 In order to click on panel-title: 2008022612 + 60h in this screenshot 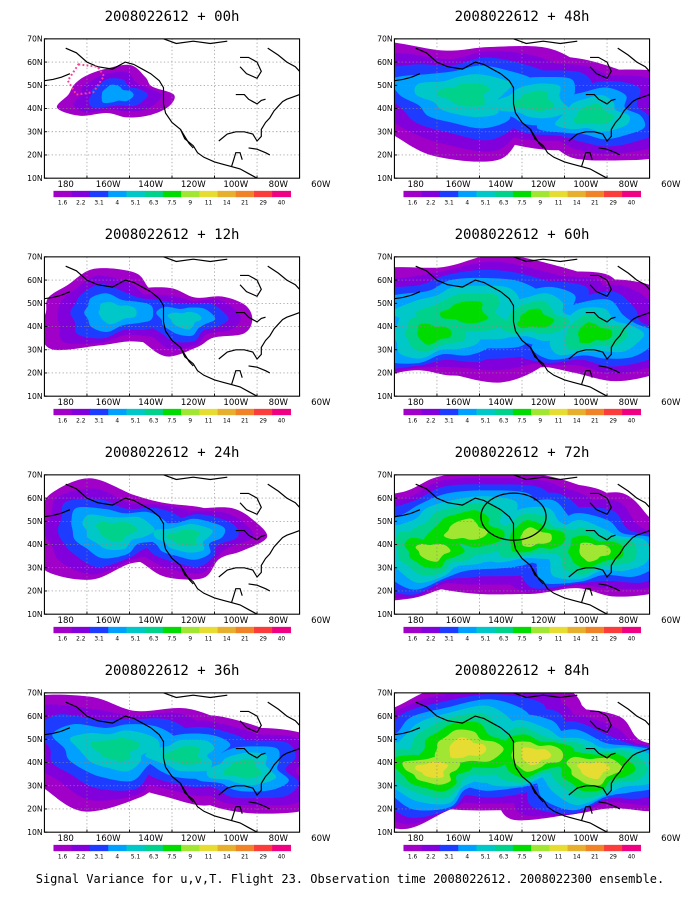, I will do `click(522, 235)`.